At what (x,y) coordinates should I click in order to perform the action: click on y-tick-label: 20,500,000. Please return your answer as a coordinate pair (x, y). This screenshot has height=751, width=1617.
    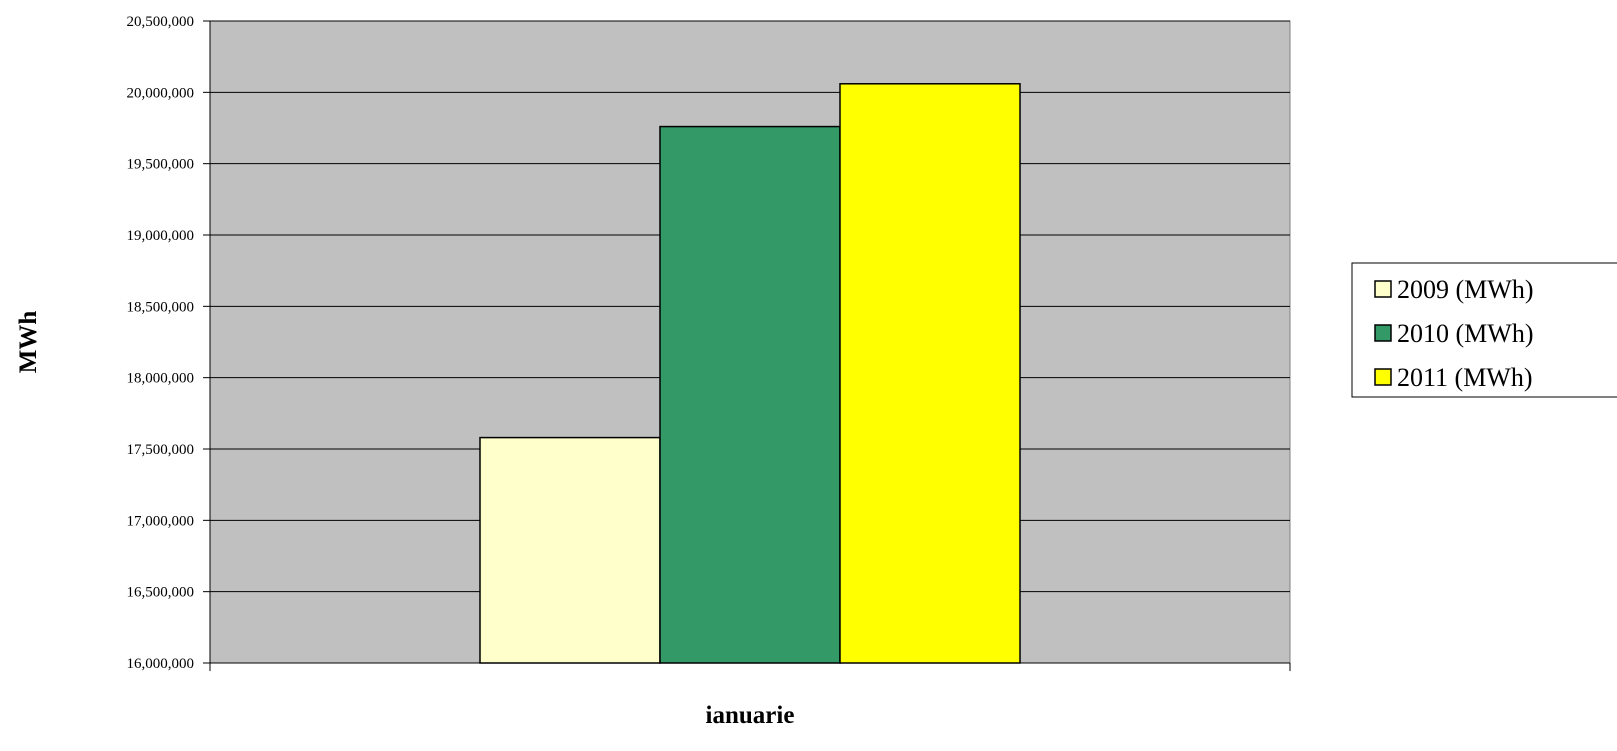
    Looking at the image, I should click on (161, 22).